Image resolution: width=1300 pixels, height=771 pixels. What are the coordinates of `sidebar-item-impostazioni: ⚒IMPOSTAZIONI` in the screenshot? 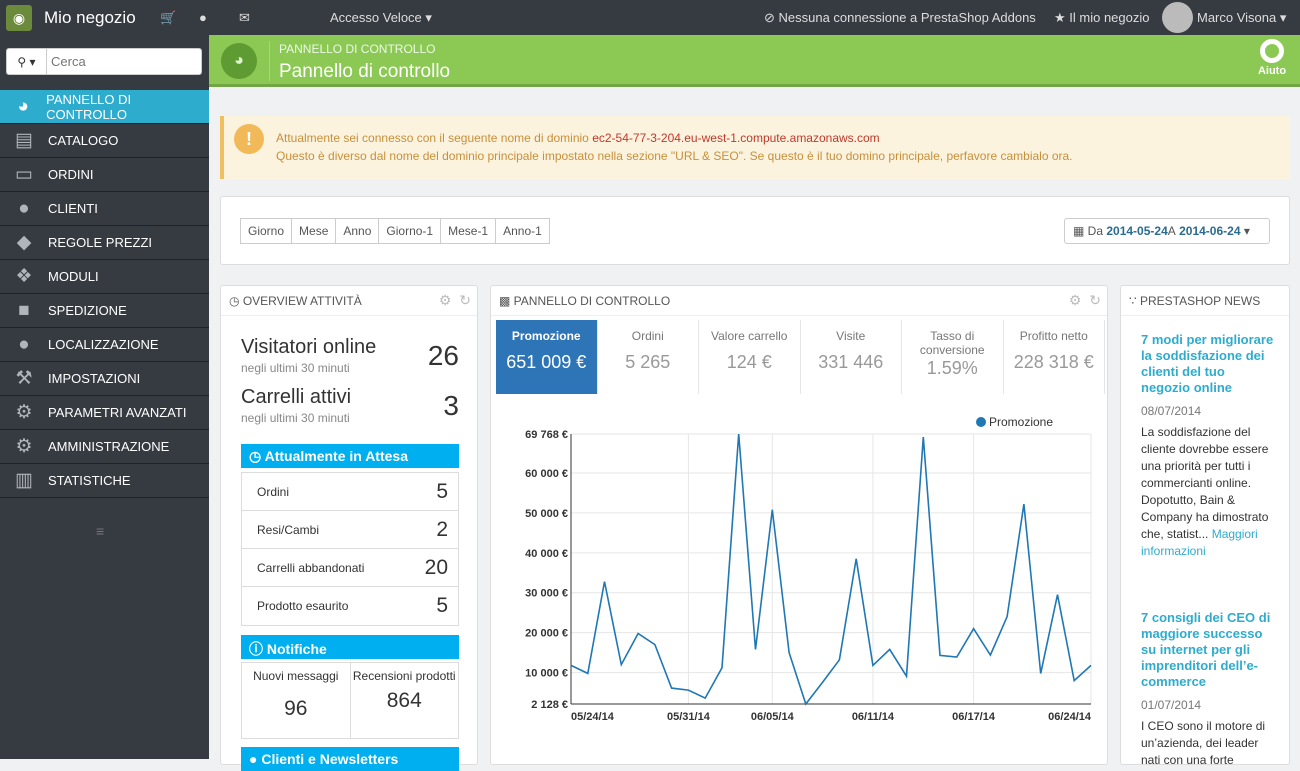 It's located at (104, 379).